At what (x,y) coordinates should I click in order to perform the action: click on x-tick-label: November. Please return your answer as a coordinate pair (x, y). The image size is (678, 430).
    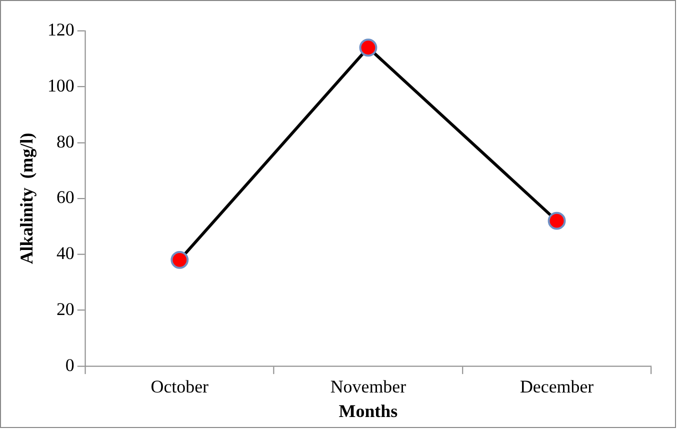
    Looking at the image, I should click on (368, 386).